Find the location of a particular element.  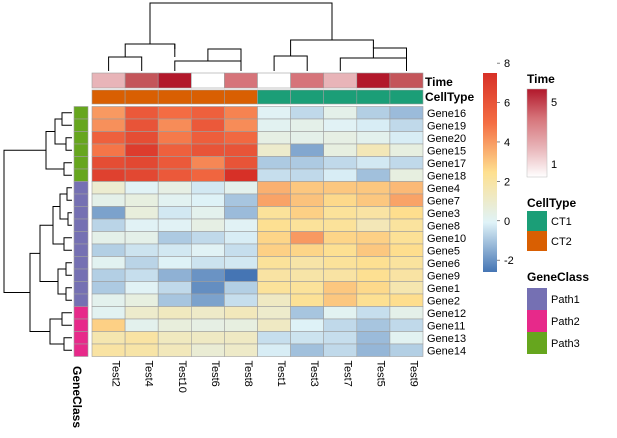

row-label-gene4: Gene4 is located at coordinates (443, 189).